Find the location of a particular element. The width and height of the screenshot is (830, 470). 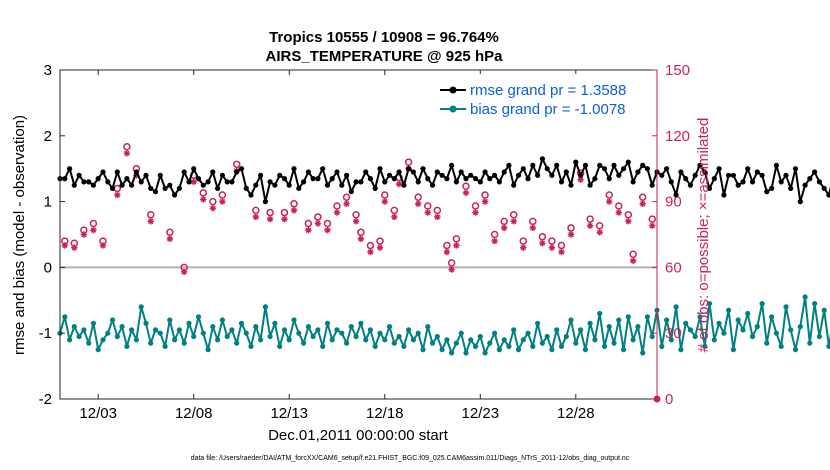

y2-tick-label: 90 is located at coordinates (673, 202).